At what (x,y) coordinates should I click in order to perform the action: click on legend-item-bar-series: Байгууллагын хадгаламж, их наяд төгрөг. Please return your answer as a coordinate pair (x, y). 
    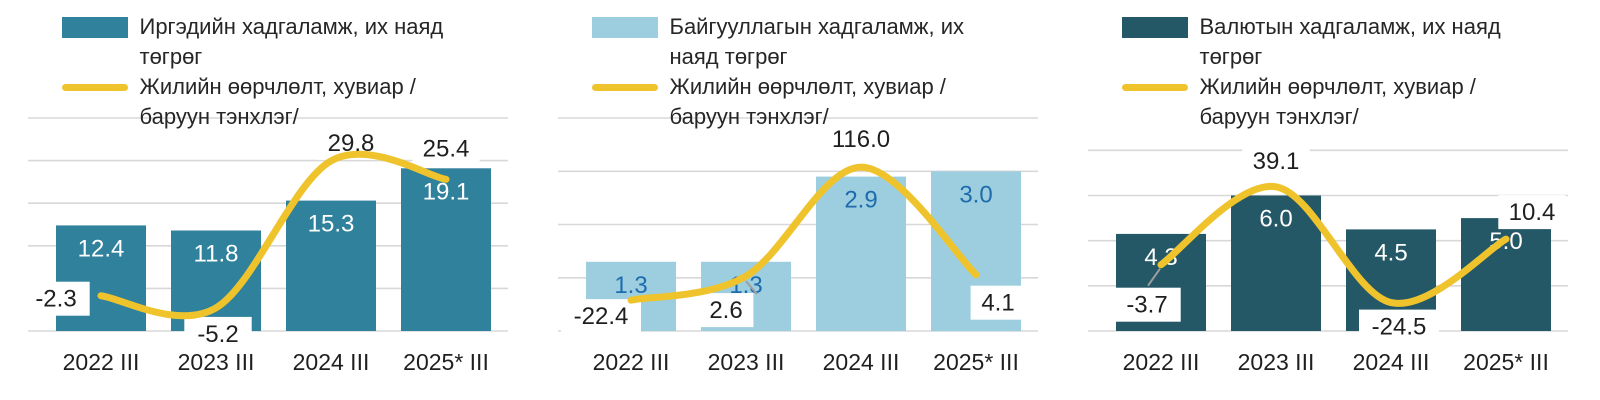
    Looking at the image, I should click on (800, 42).